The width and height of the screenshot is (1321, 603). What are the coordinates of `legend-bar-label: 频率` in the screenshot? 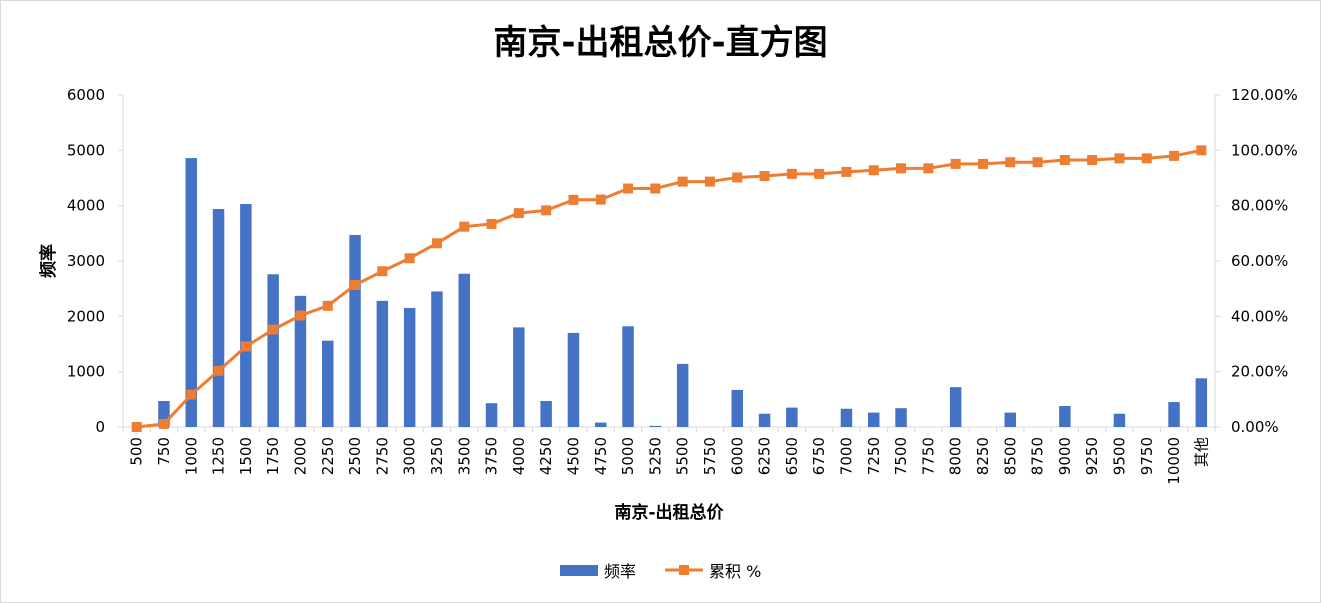 It's located at (620, 571).